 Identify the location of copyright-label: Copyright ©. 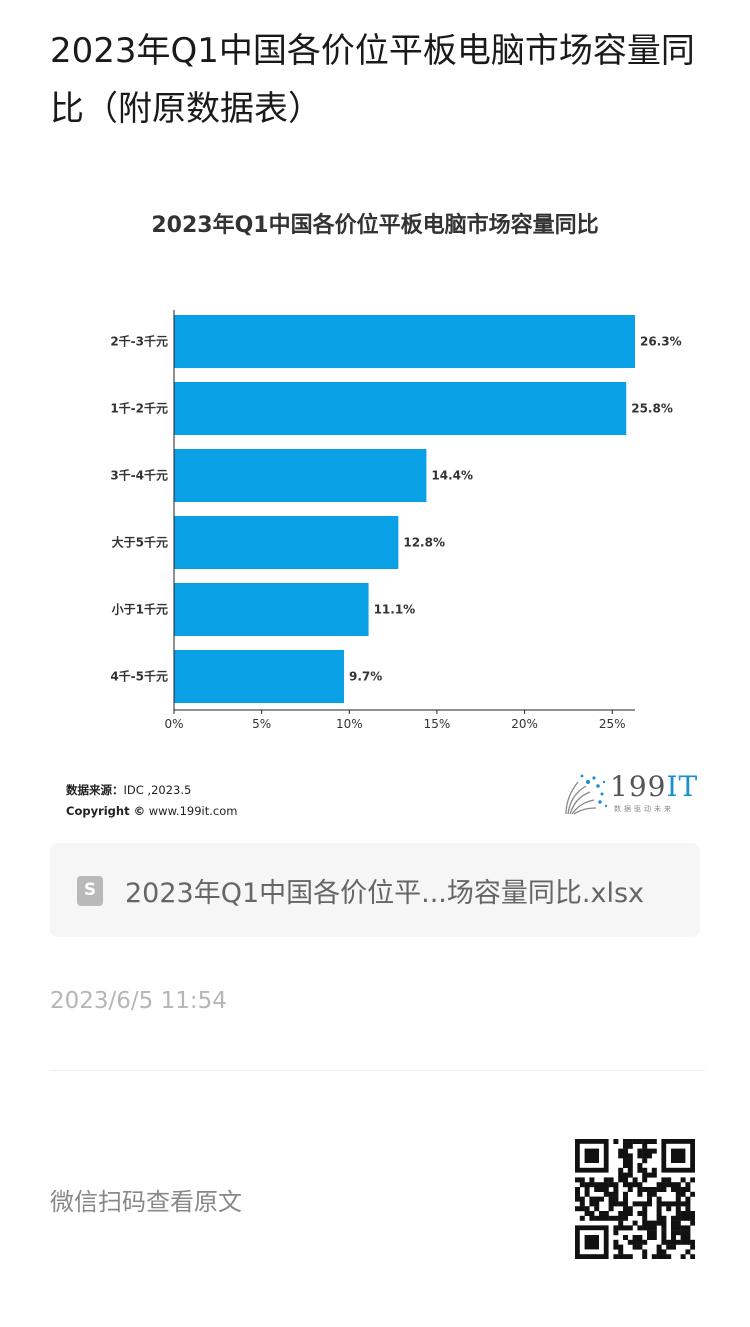
(106, 811).